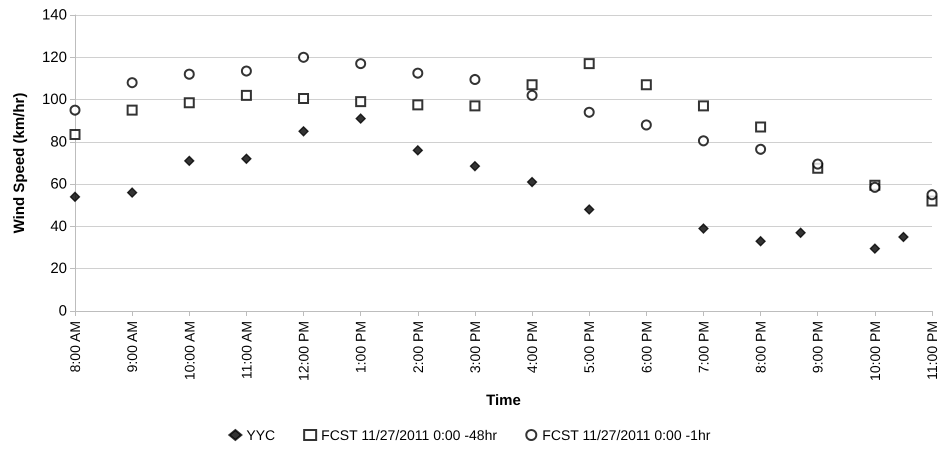  Describe the element at coordinates (54, 99) in the screenshot. I see `y-tick-label: 100` at that location.